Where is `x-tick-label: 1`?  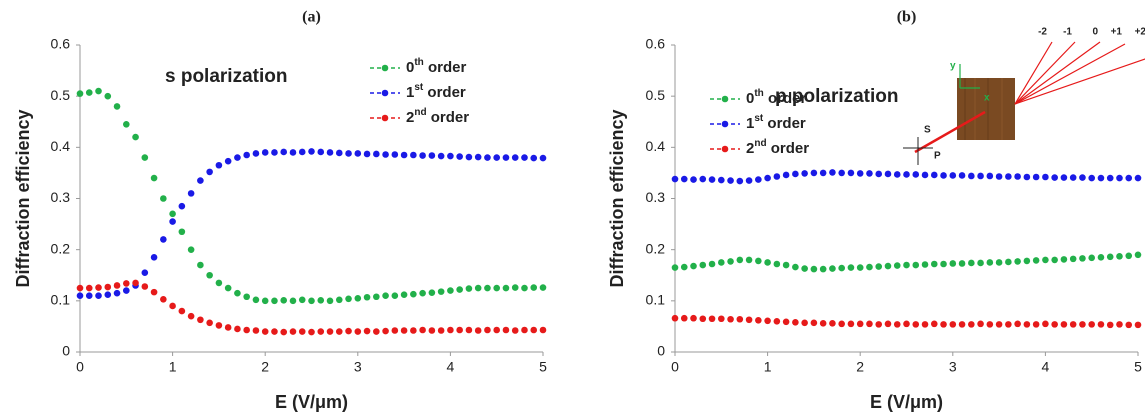
x-tick-label: 1 is located at coordinates (173, 367).